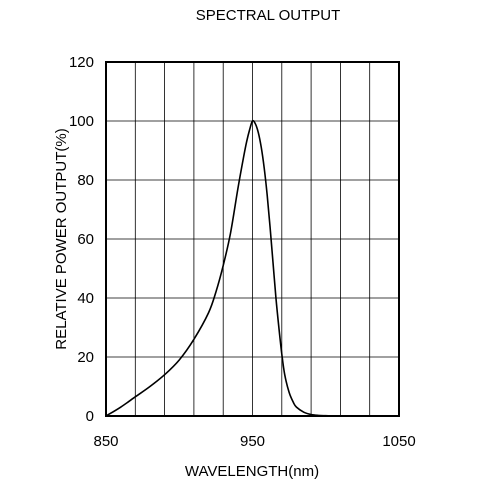 The height and width of the screenshot is (484, 490). I want to click on x-tick-label: 850, so click(105, 441).